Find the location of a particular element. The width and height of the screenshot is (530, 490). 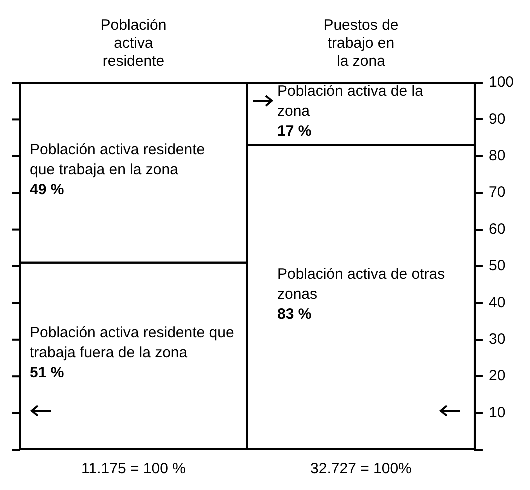

y-tick-label: 60 is located at coordinates (497, 229).